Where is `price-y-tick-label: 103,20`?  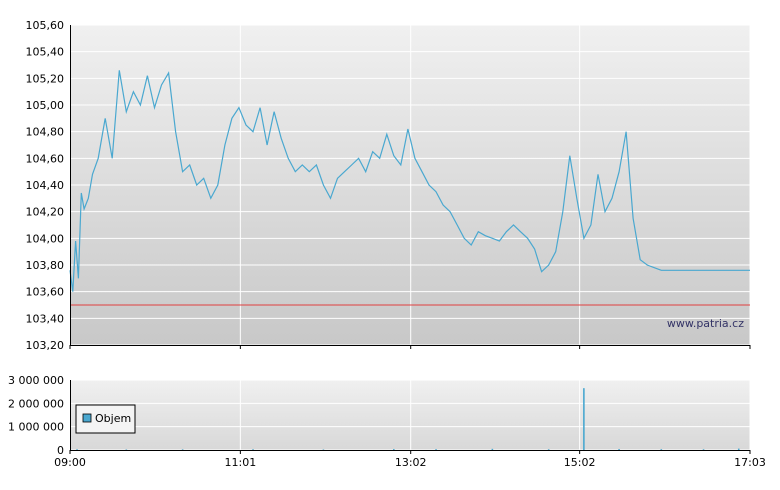
price-y-tick-label: 103,20 is located at coordinates (45, 345).